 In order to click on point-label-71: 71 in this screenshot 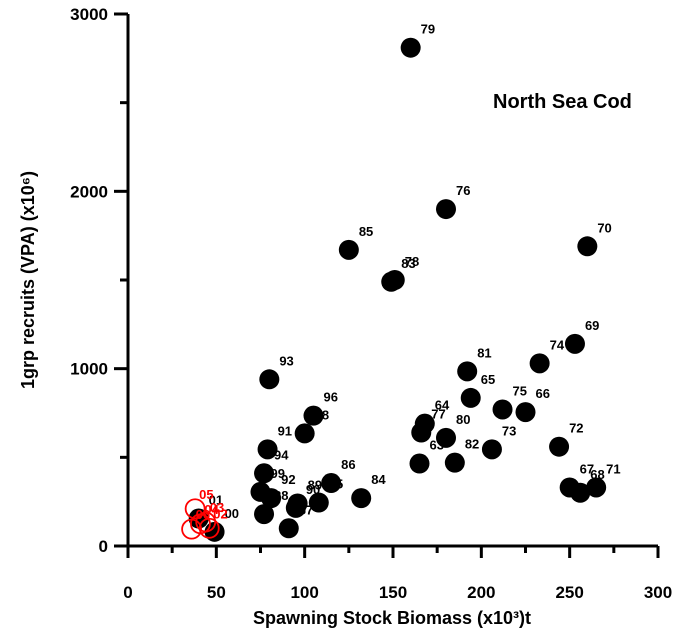, I will do `click(613, 468)`.